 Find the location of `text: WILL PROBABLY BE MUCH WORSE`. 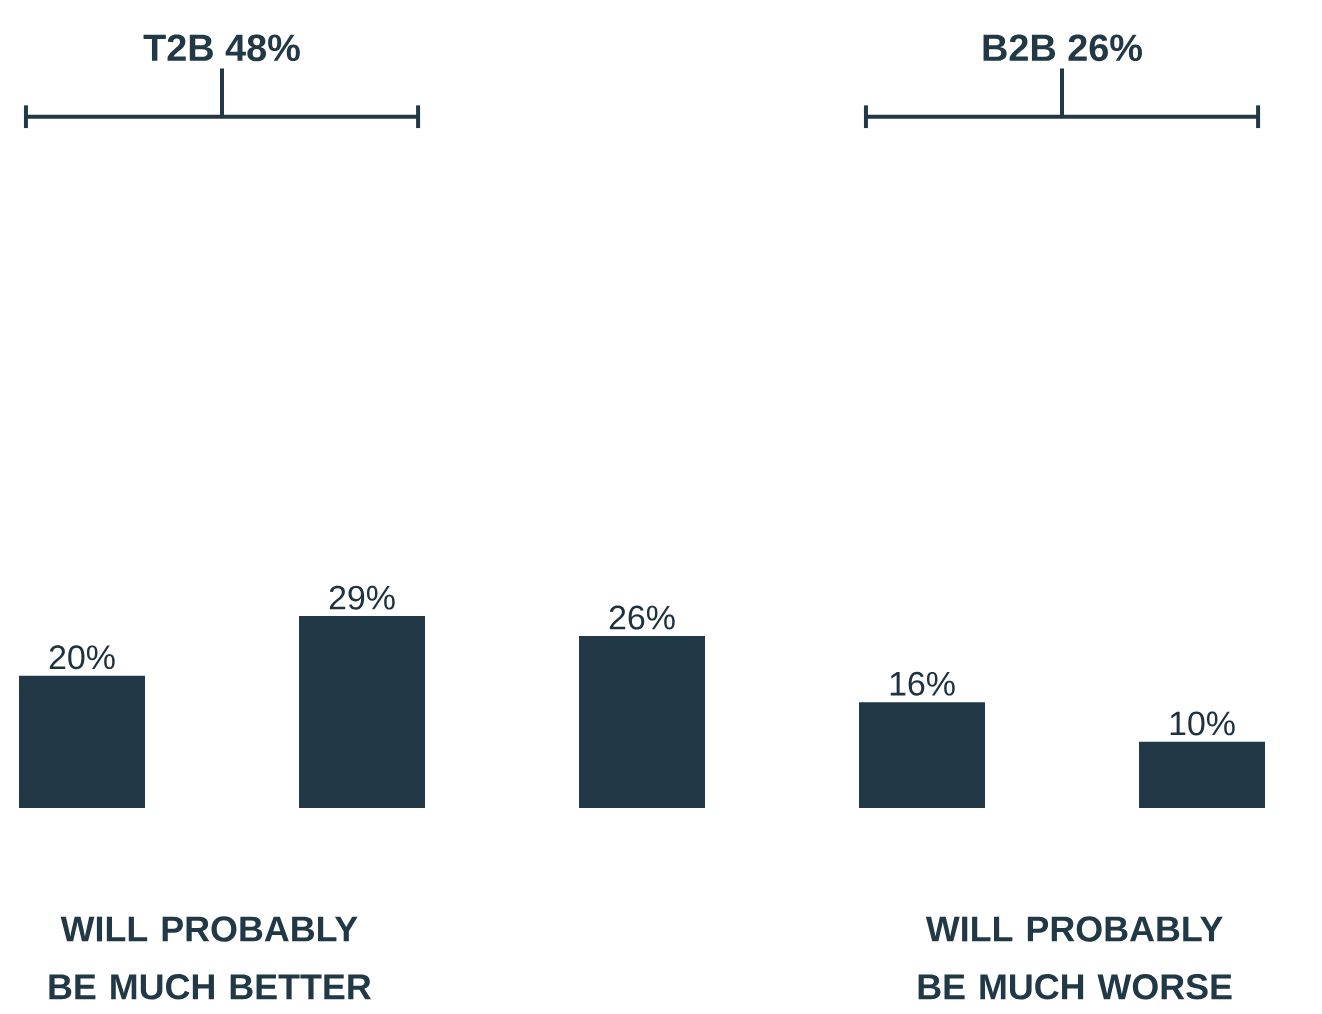

text: WILL PROBABLY BE MUCH WORSE is located at coordinates (1075, 958).